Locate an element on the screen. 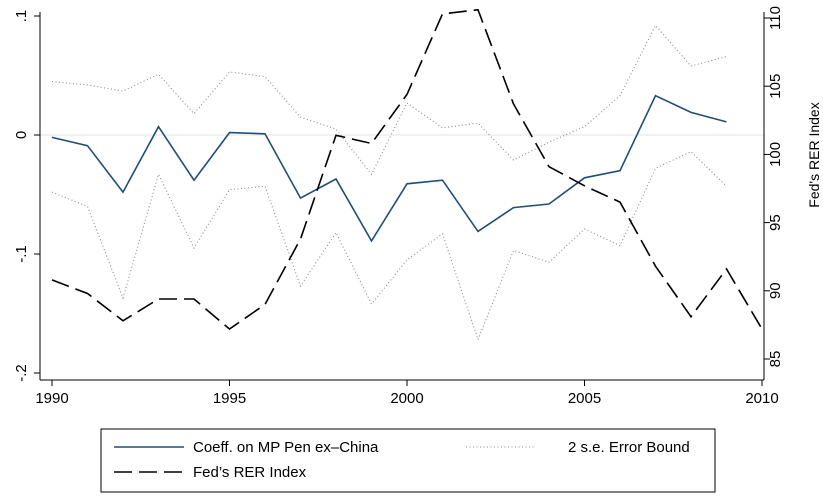 This screenshot has width=823, height=496. left-tick-label: .1 is located at coordinates (21, 16).